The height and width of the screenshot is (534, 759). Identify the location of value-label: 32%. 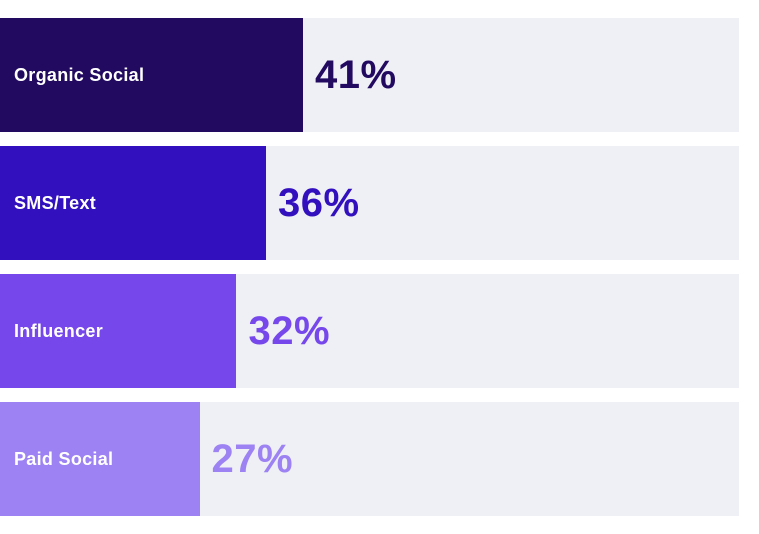
(289, 330).